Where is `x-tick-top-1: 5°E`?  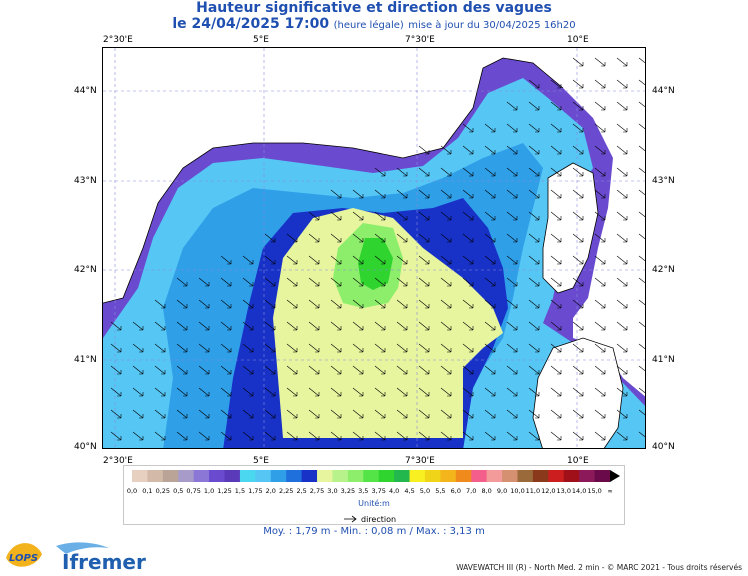
x-tick-top-1: 5°E is located at coordinates (261, 40).